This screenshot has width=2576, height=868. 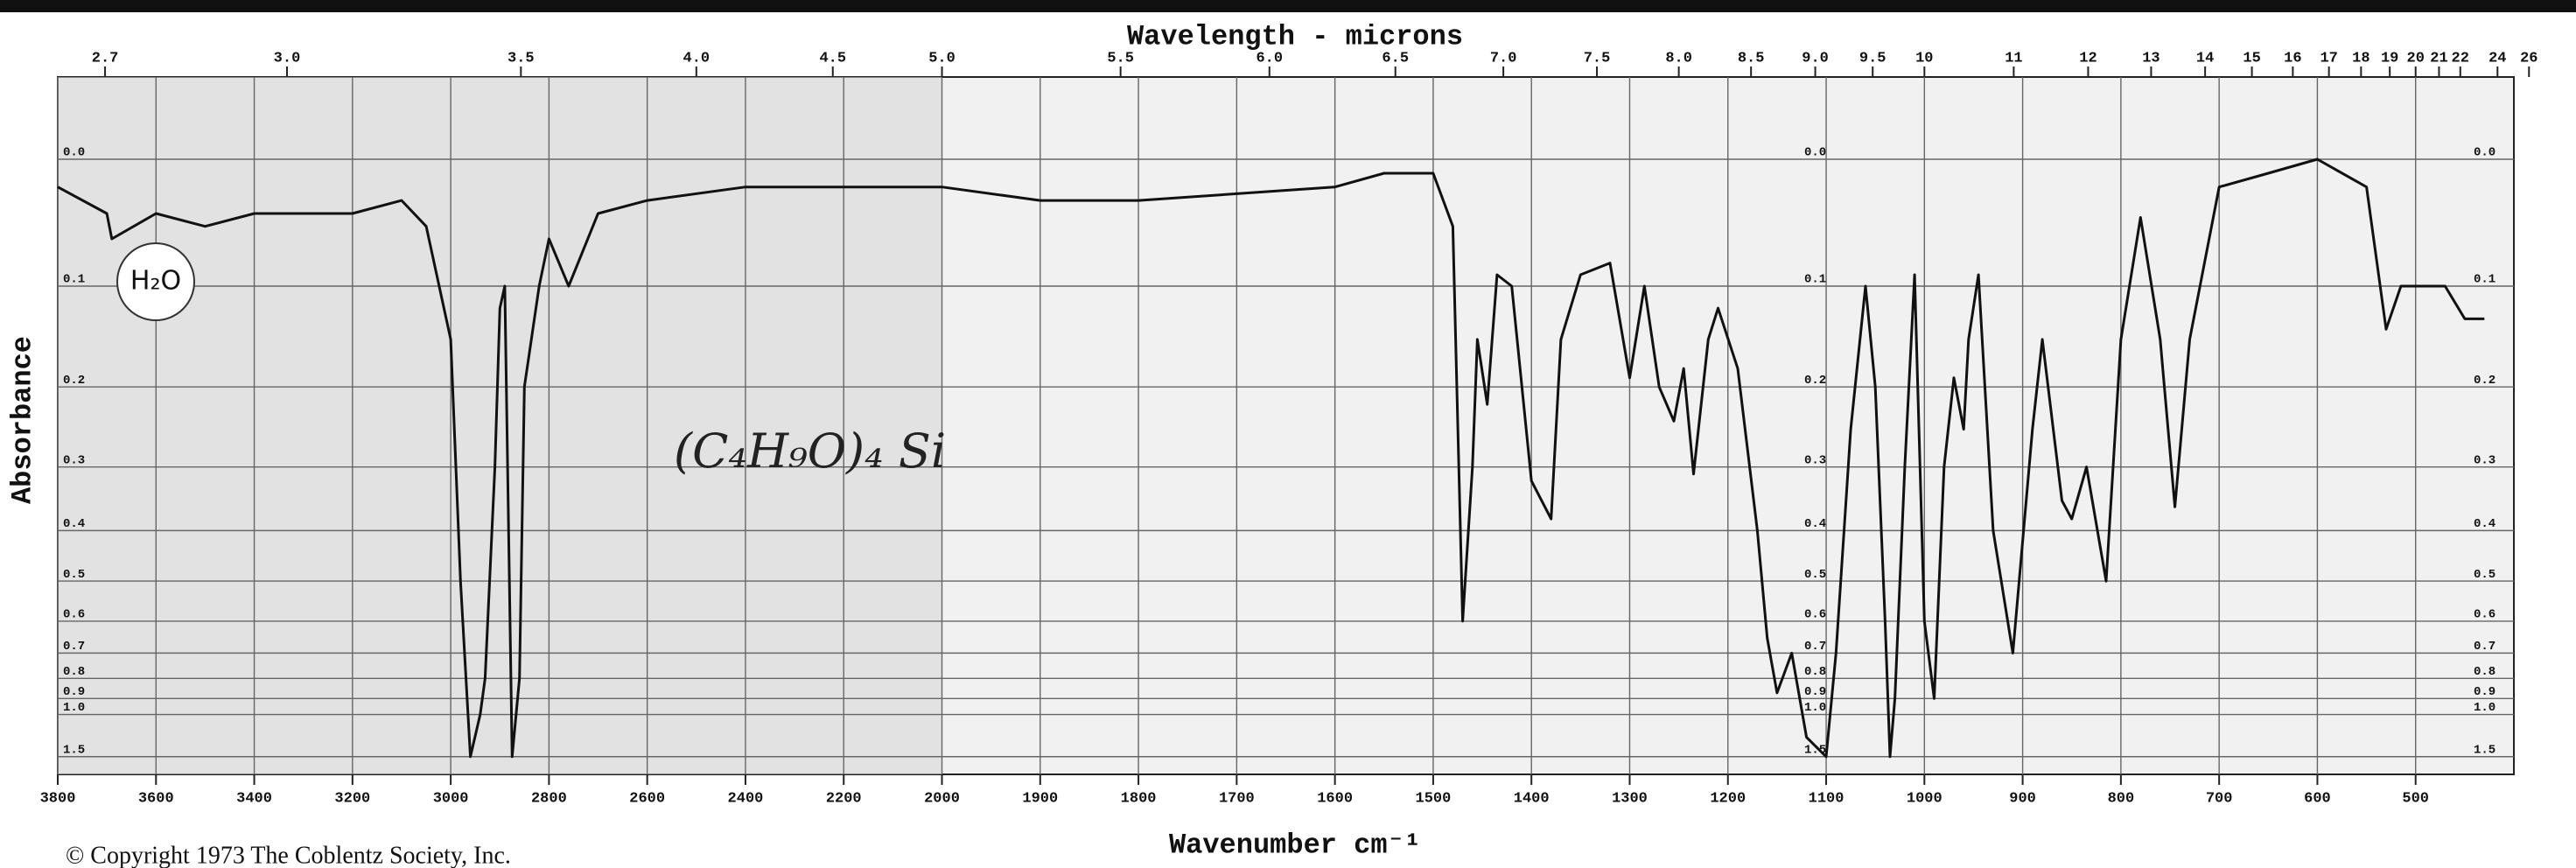 What do you see at coordinates (942, 798) in the screenshot?
I see `x-tick-label: 2000` at bounding box center [942, 798].